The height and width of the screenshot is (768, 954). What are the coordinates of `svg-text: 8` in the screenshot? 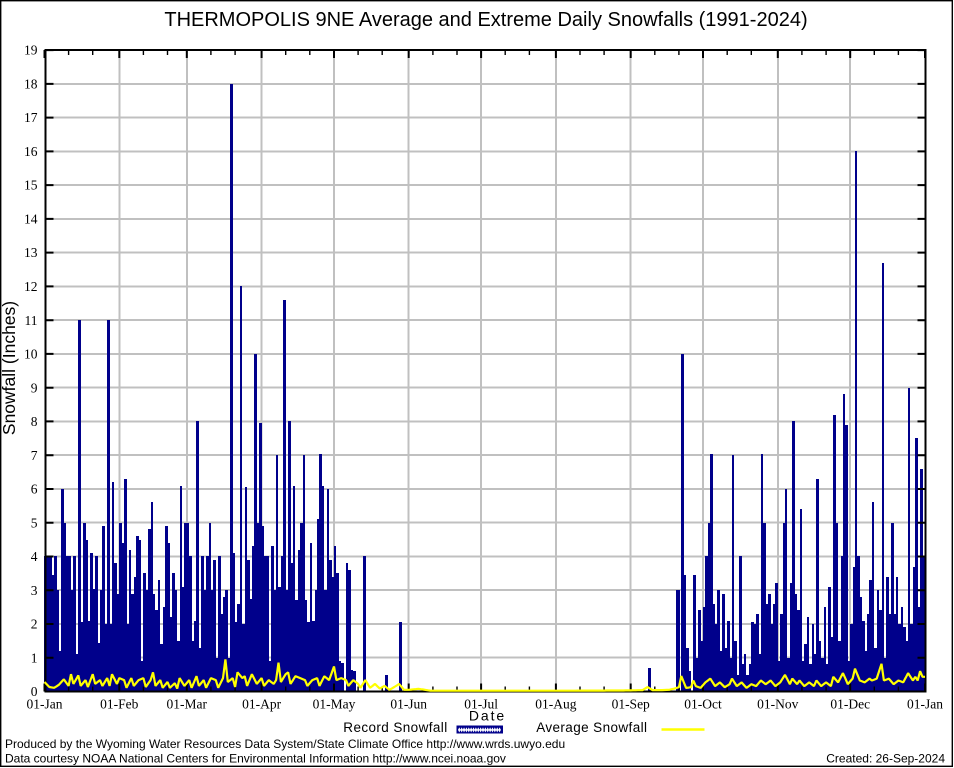 It's located at (34, 421).